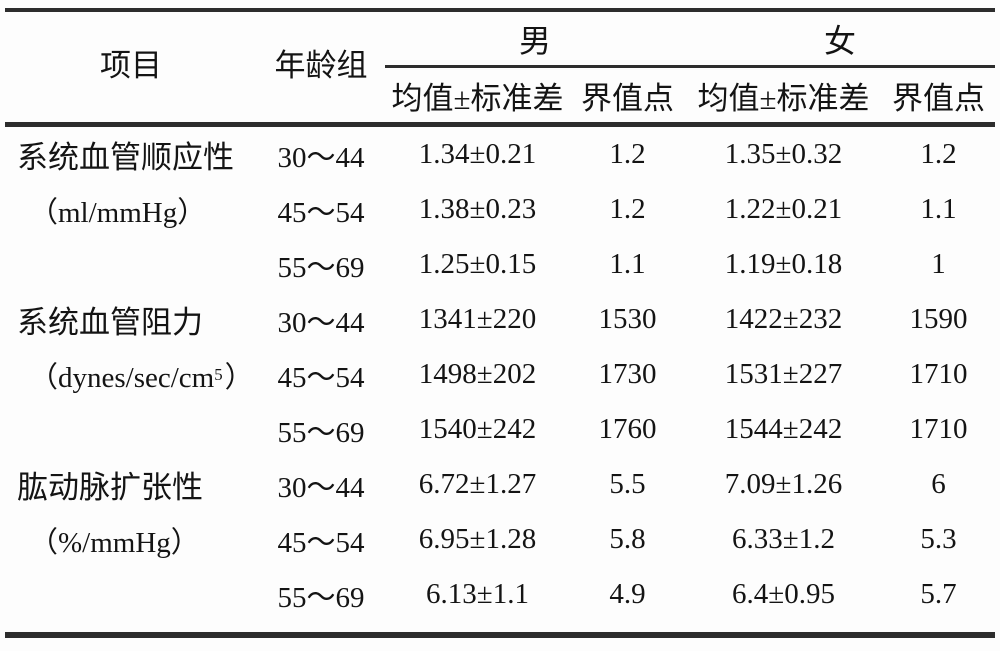 The image size is (1000, 651). I want to click on cell-male-mean-sd: 1.34±0.21, so click(477, 154).